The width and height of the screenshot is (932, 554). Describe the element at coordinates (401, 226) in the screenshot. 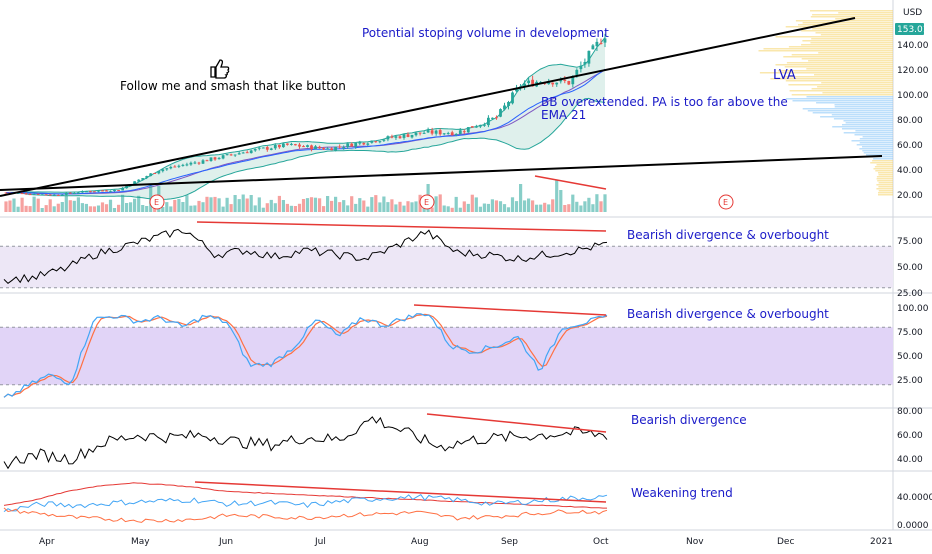

I see `rsi-divergence-line` at that location.